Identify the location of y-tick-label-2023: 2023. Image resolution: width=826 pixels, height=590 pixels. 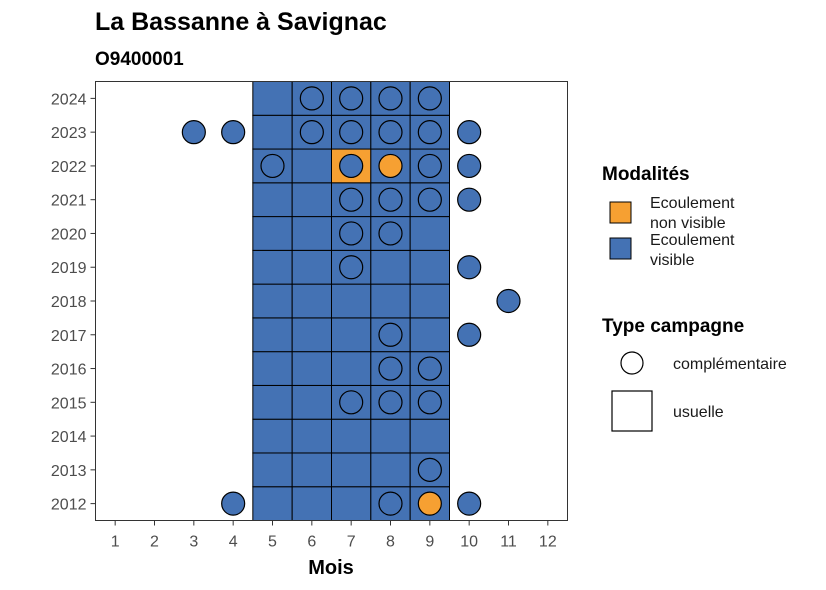
(69, 133).